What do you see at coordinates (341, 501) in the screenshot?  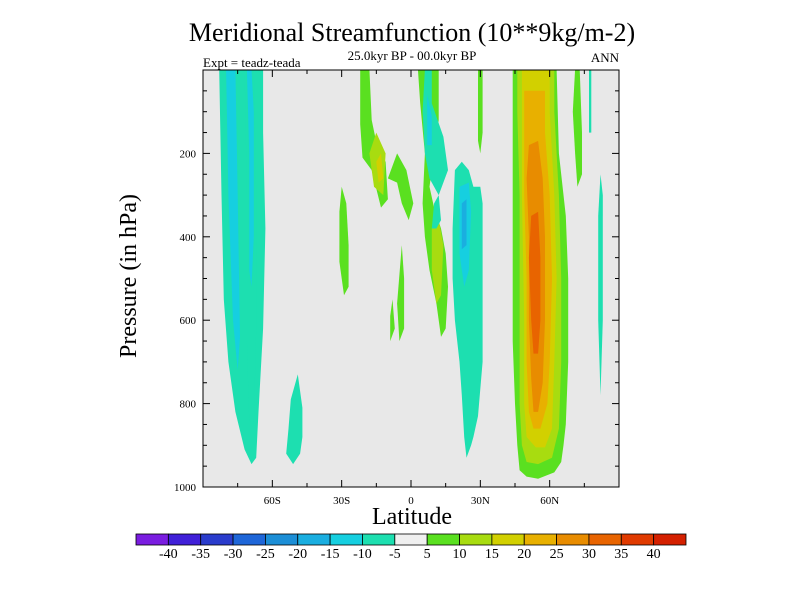 I see `x-tick-label: 30S` at bounding box center [341, 501].